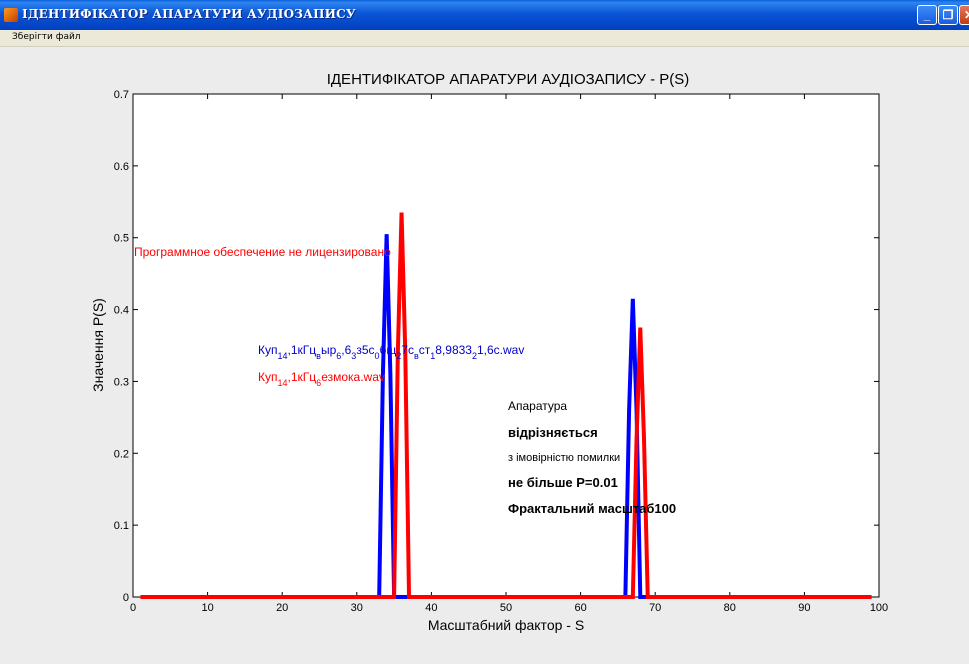 This screenshot has height=664, width=969. What do you see at coordinates (553, 432) in the screenshot?
I see `result-line-2: відрізняється` at bounding box center [553, 432].